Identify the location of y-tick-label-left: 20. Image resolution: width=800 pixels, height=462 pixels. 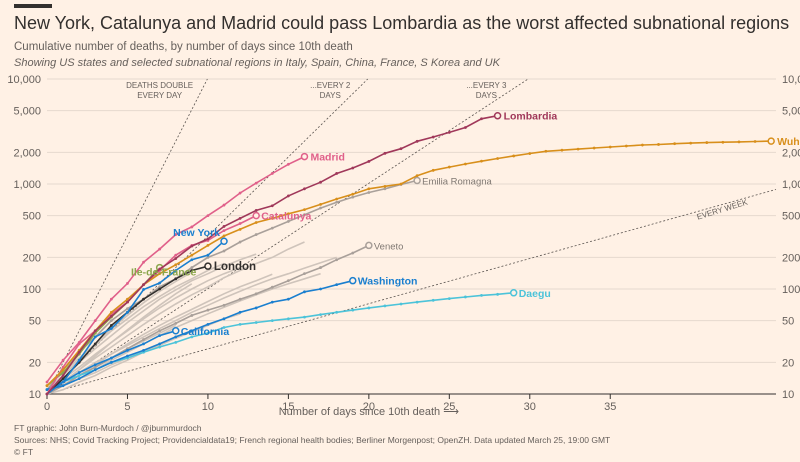
(35, 363).